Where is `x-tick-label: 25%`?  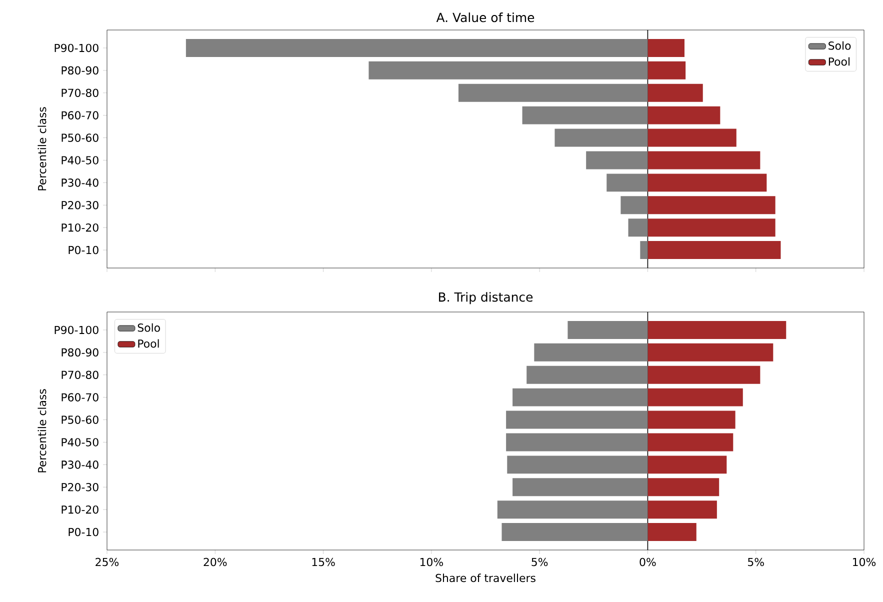 x-tick-label: 25% is located at coordinates (107, 562).